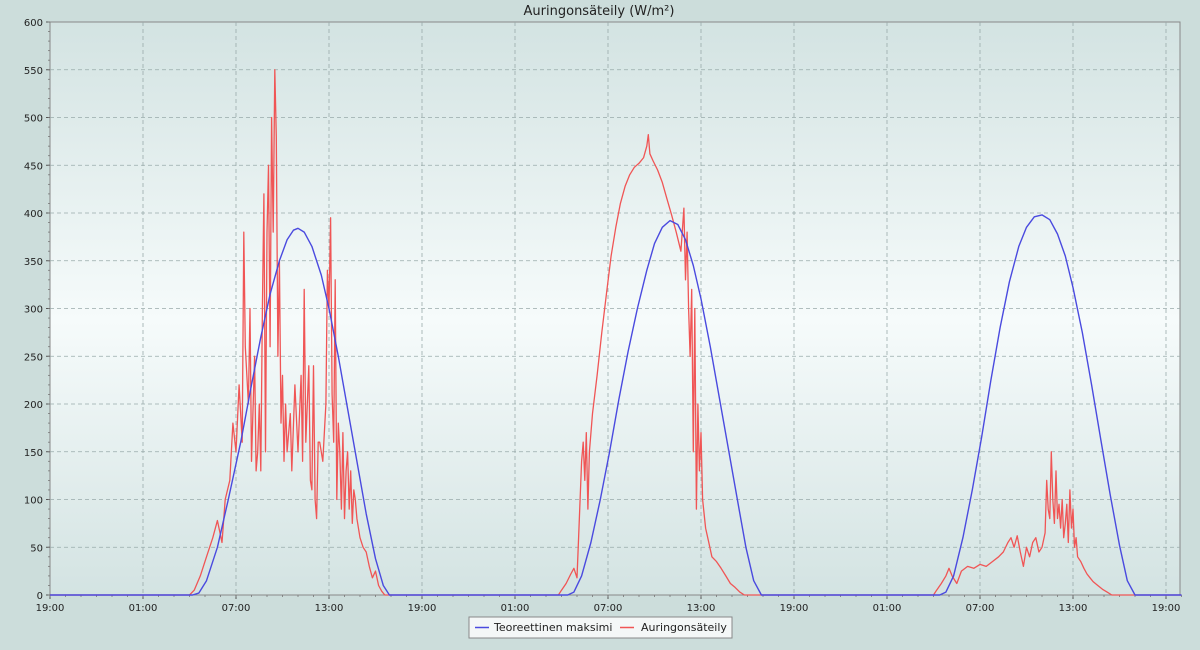 This screenshot has width=1200, height=650. I want to click on y-tick-label: 550, so click(33, 71).